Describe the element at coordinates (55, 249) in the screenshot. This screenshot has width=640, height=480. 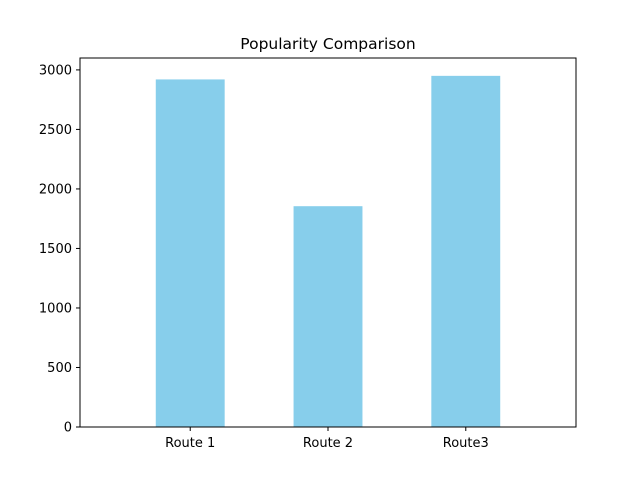
I see `y-tick-label: 1500` at that location.